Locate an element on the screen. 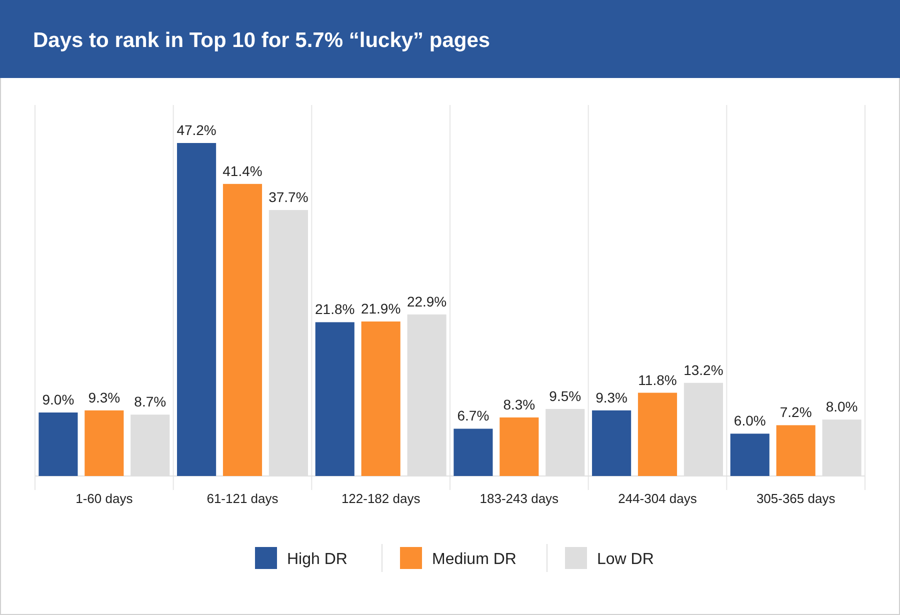  data-label: 8.3% is located at coordinates (519, 404).